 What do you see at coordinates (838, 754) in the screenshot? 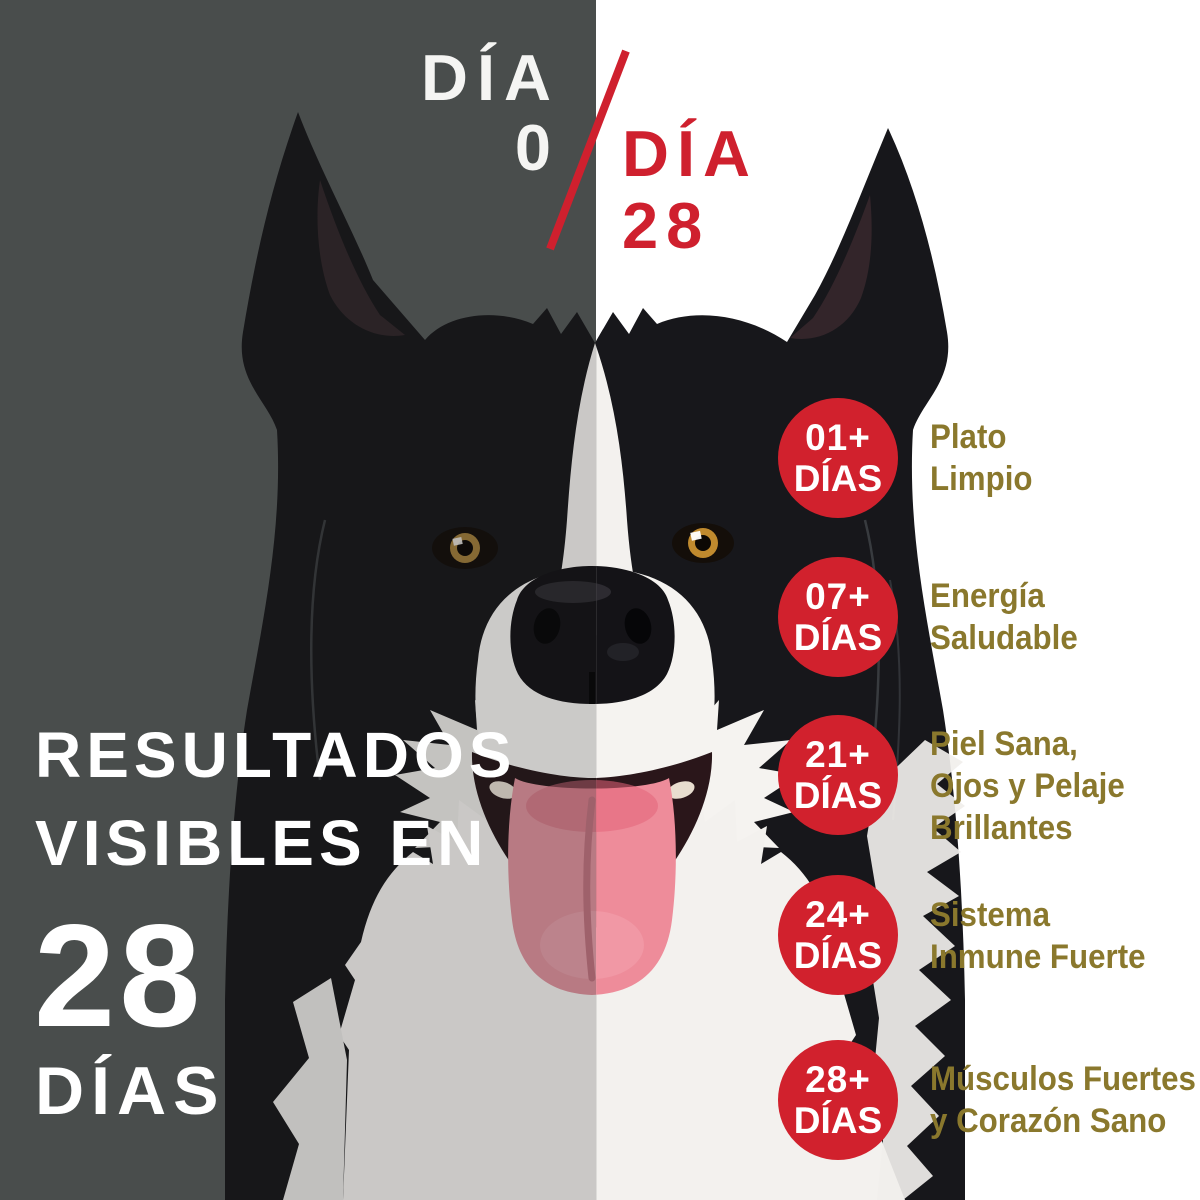
I see `badge-days: 21+` at bounding box center [838, 754].